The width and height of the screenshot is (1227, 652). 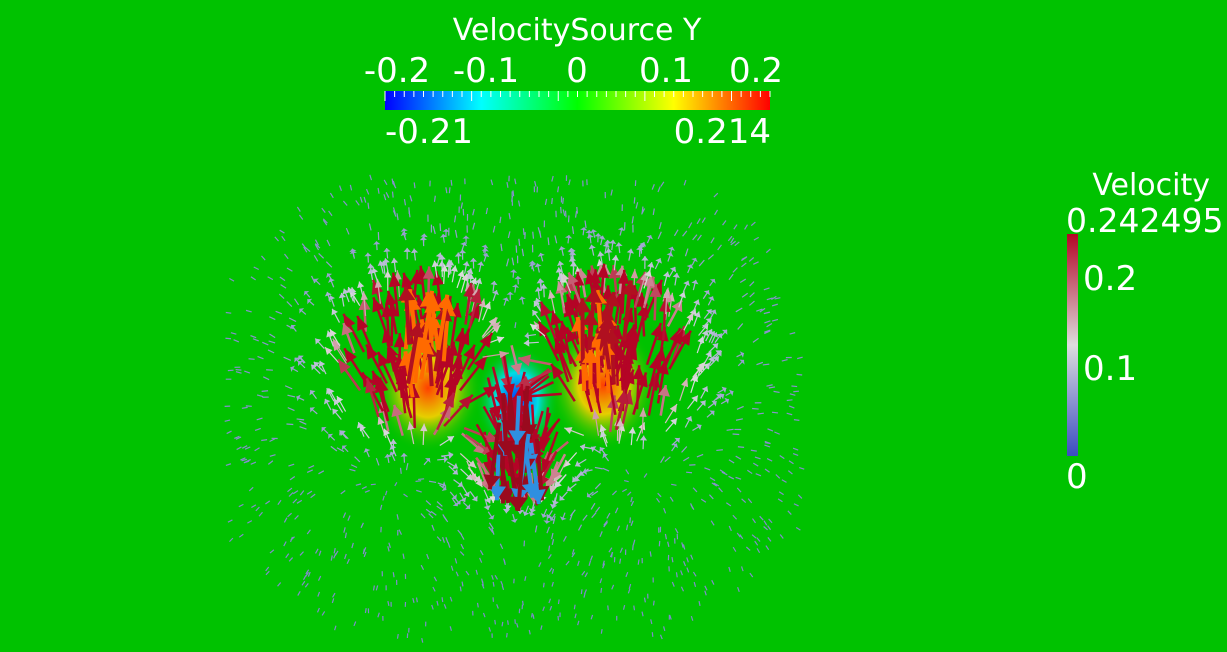 I want to click on velocitysource-colorbar, so click(x=577, y=100).